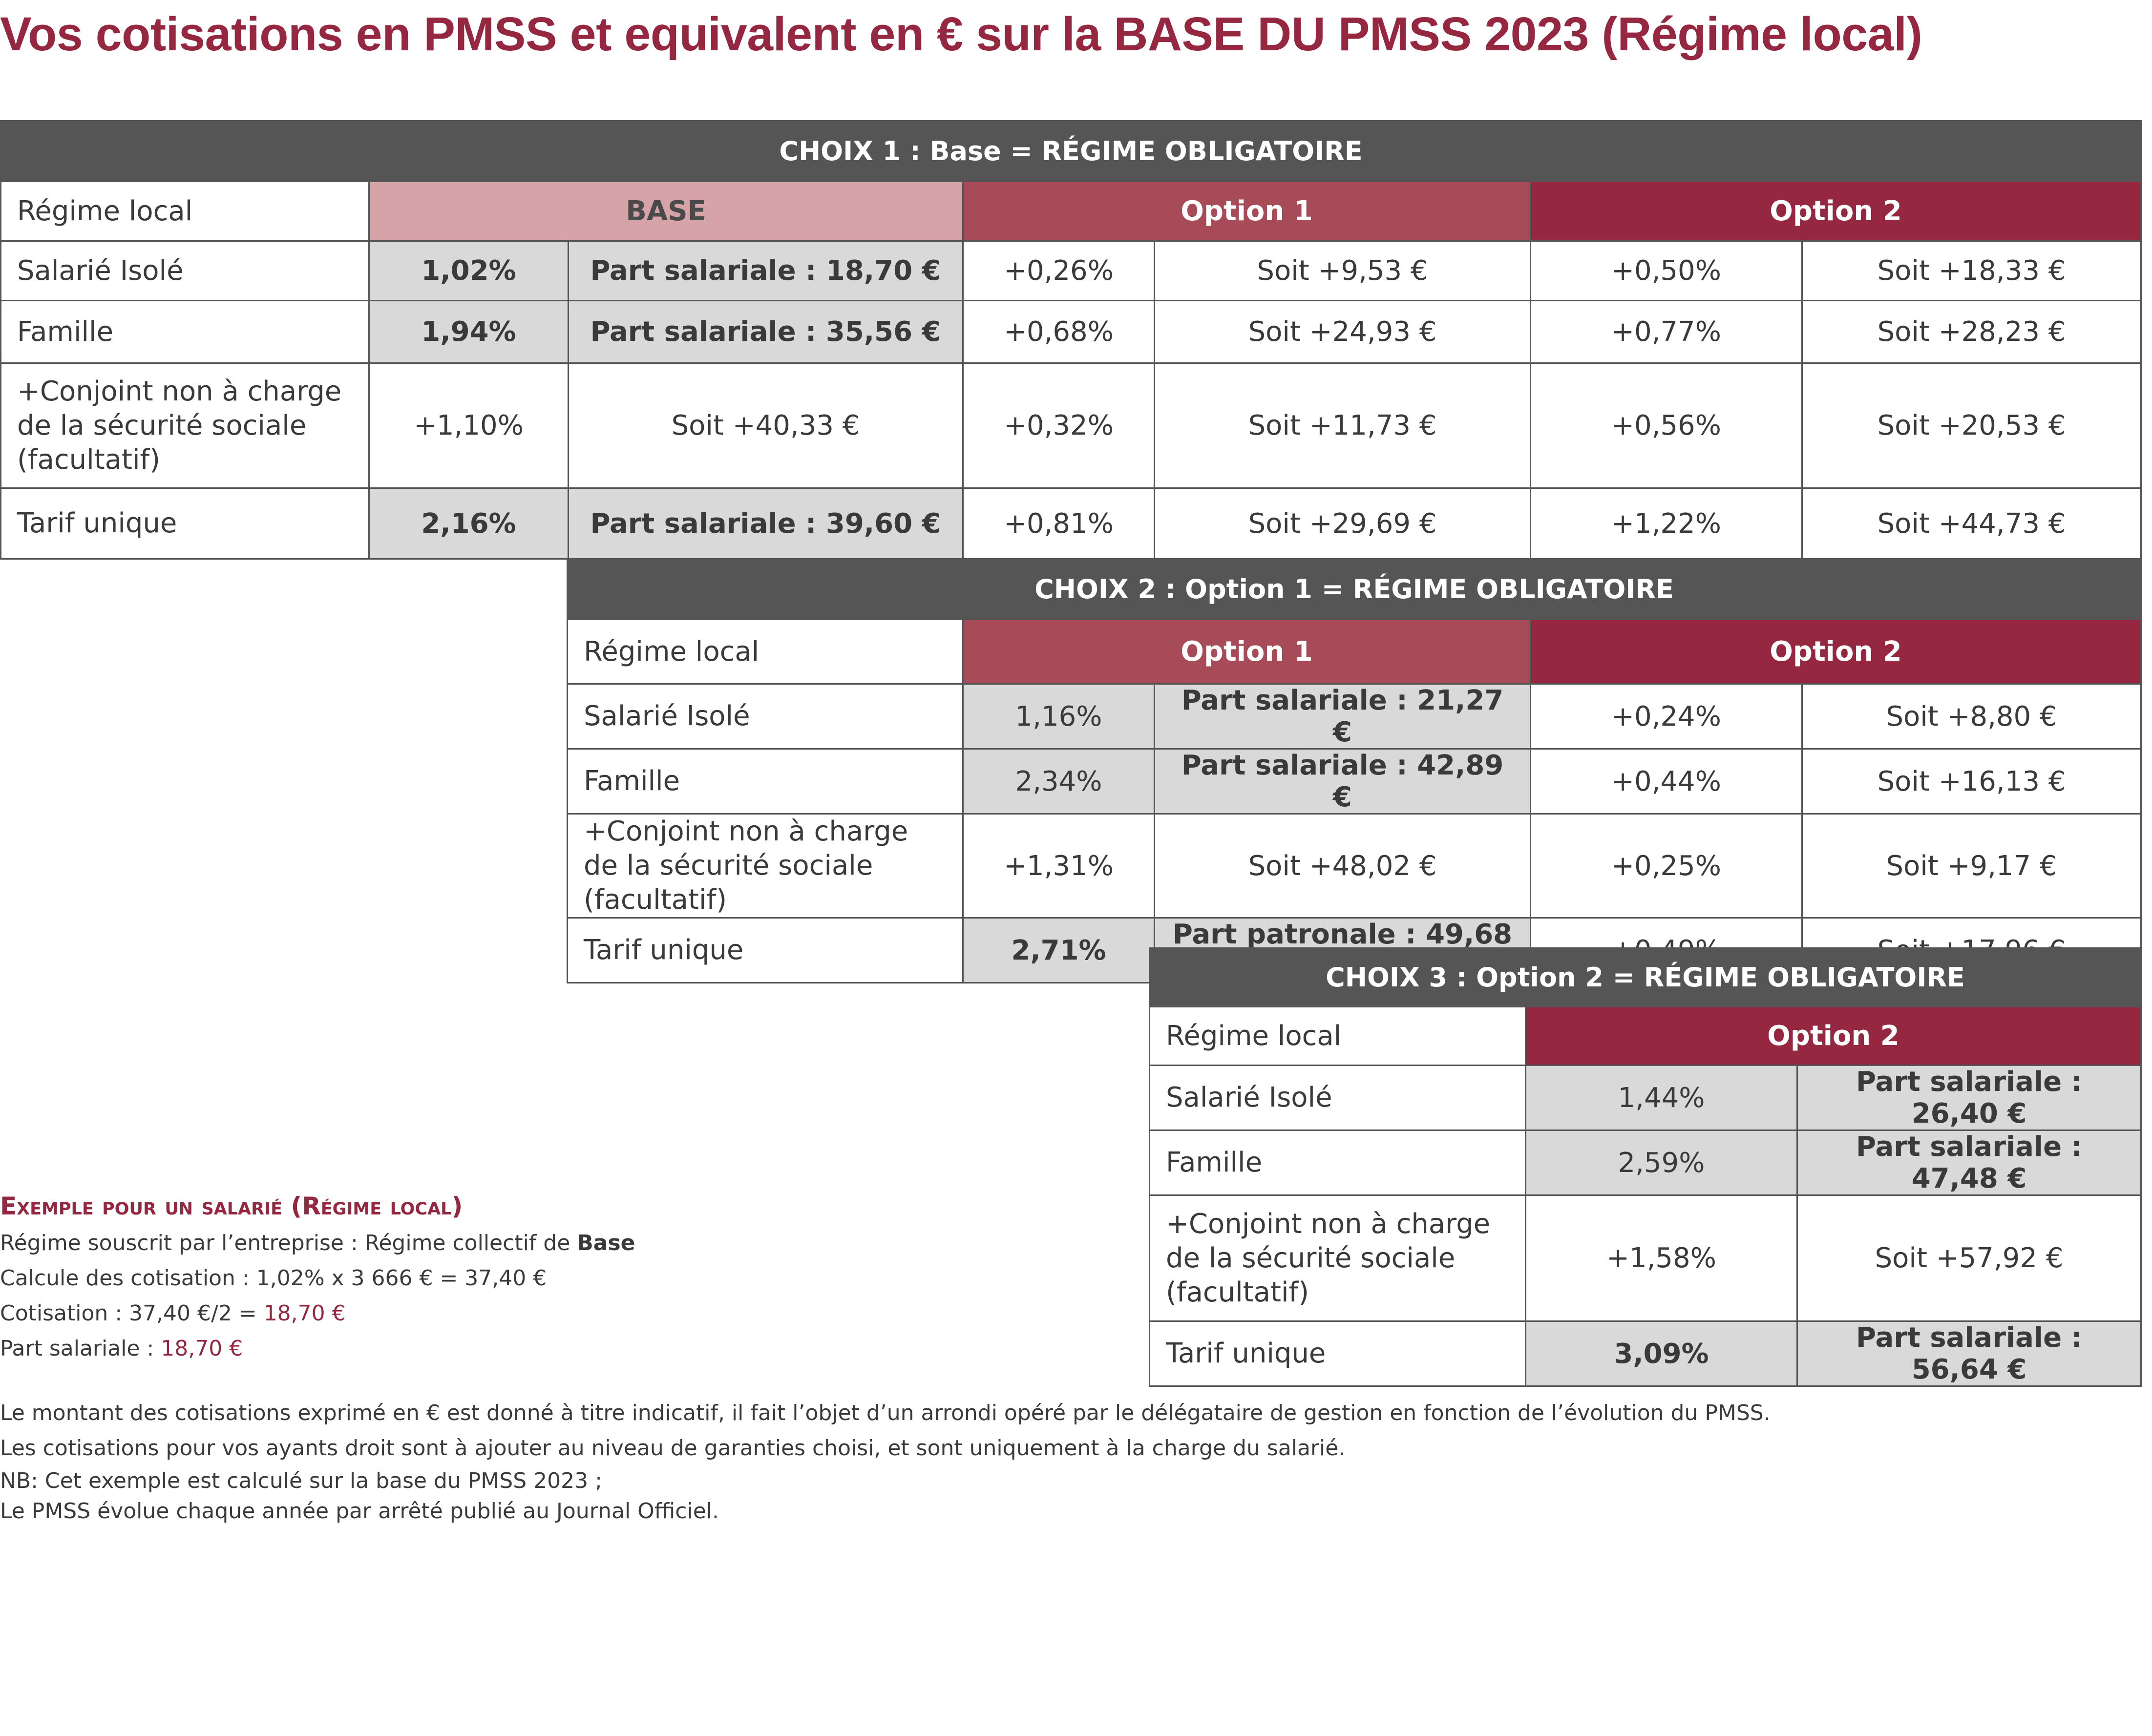  What do you see at coordinates (1058, 425) in the screenshot?
I see `option1-pct: +0,32%` at bounding box center [1058, 425].